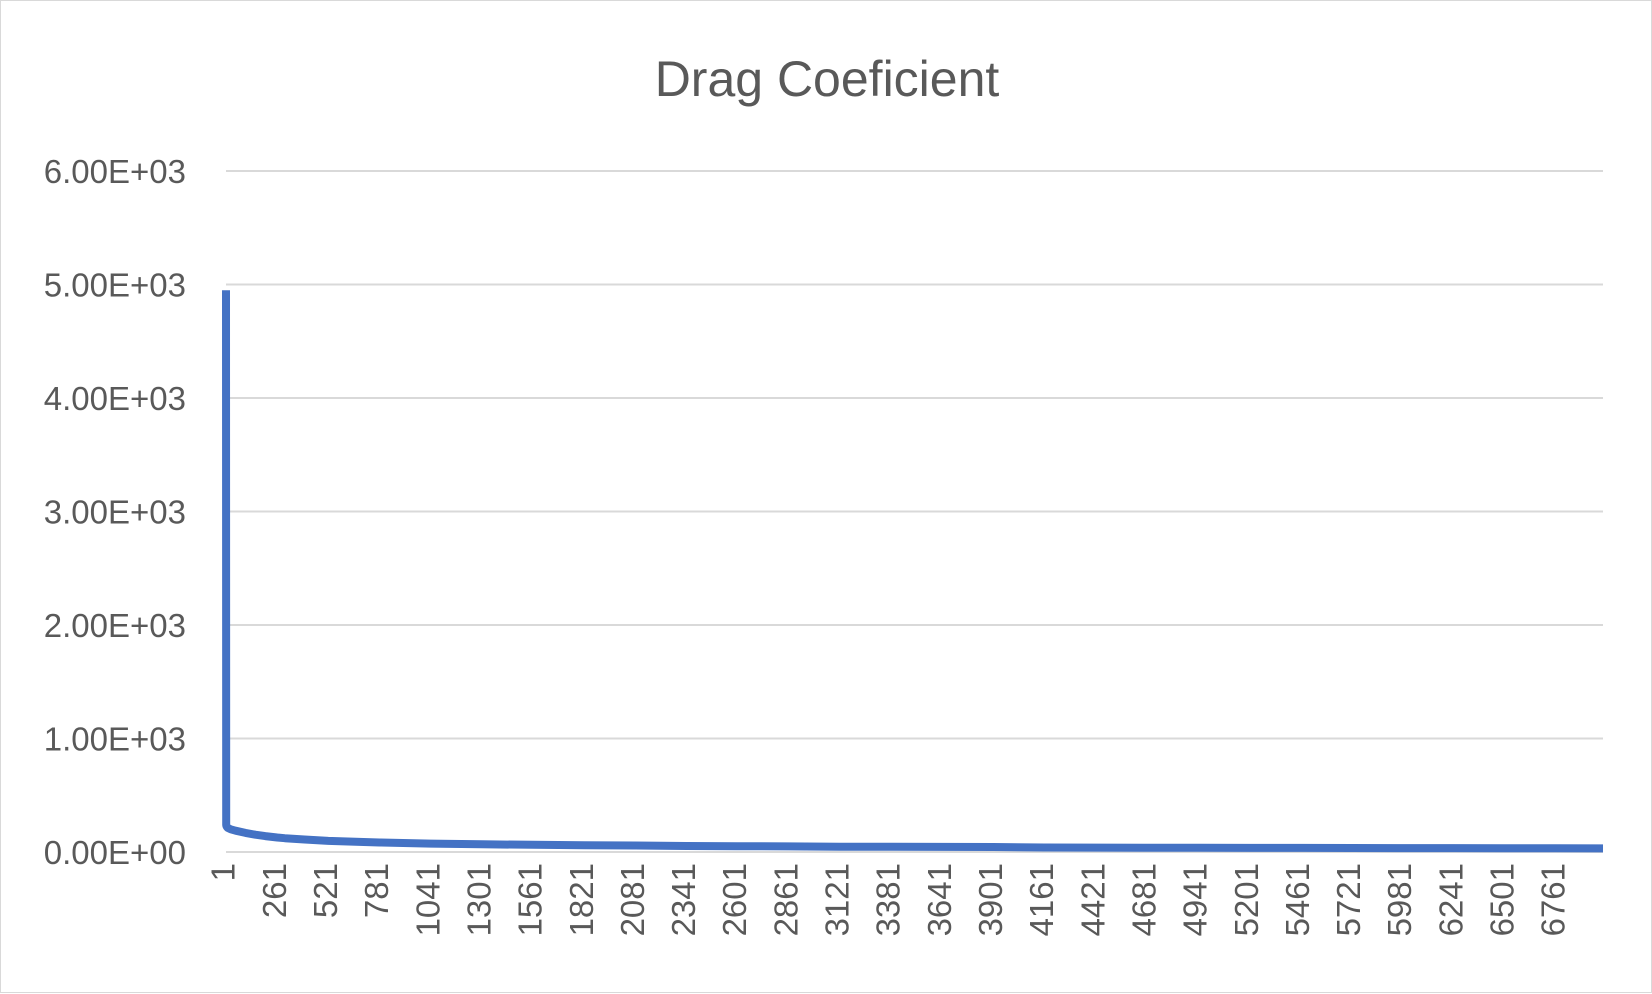 This screenshot has width=1652, height=994. What do you see at coordinates (1450, 899) in the screenshot?
I see `x-tick-label: 6241` at bounding box center [1450, 899].